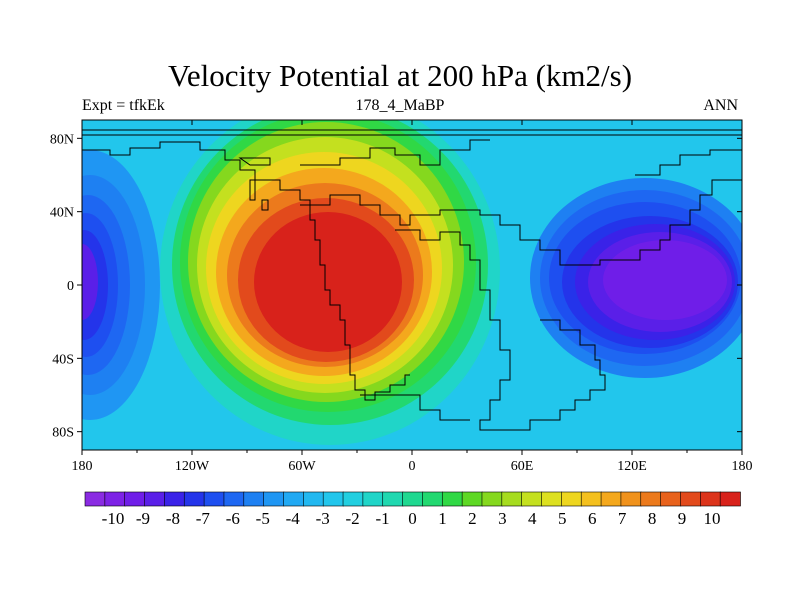  Describe the element at coordinates (203, 518) in the screenshot. I see `colorbar-label: -7` at that location.